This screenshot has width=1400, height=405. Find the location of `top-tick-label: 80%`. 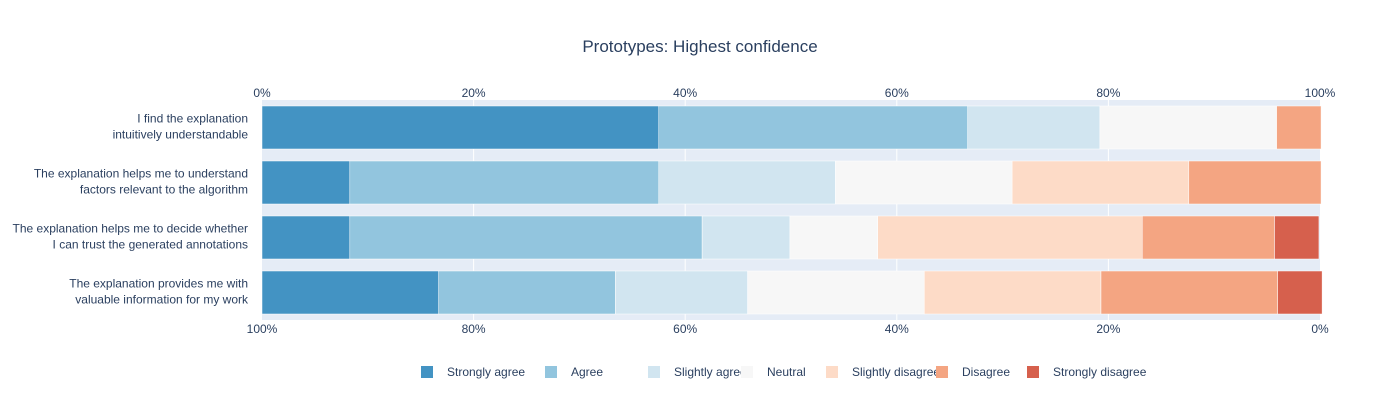

top-tick-label: 80% is located at coordinates (1108, 93).